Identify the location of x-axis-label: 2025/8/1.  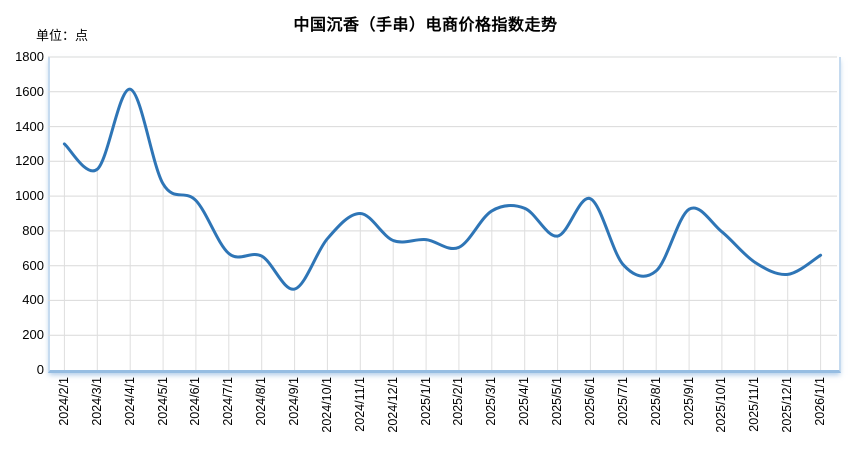
(655, 401).